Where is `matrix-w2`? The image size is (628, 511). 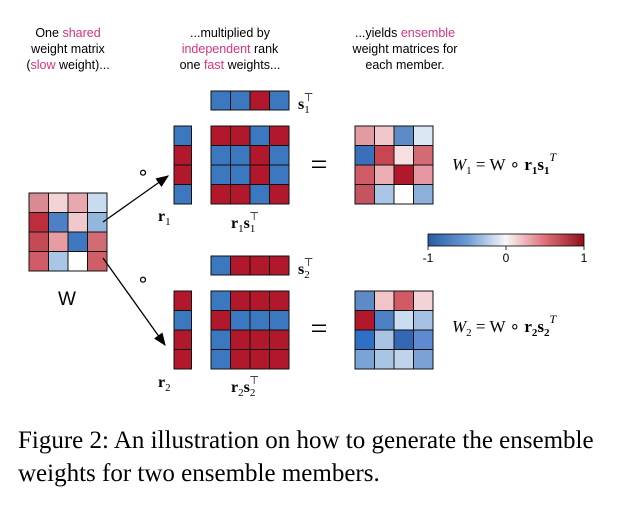 matrix-w2 is located at coordinates (394, 330).